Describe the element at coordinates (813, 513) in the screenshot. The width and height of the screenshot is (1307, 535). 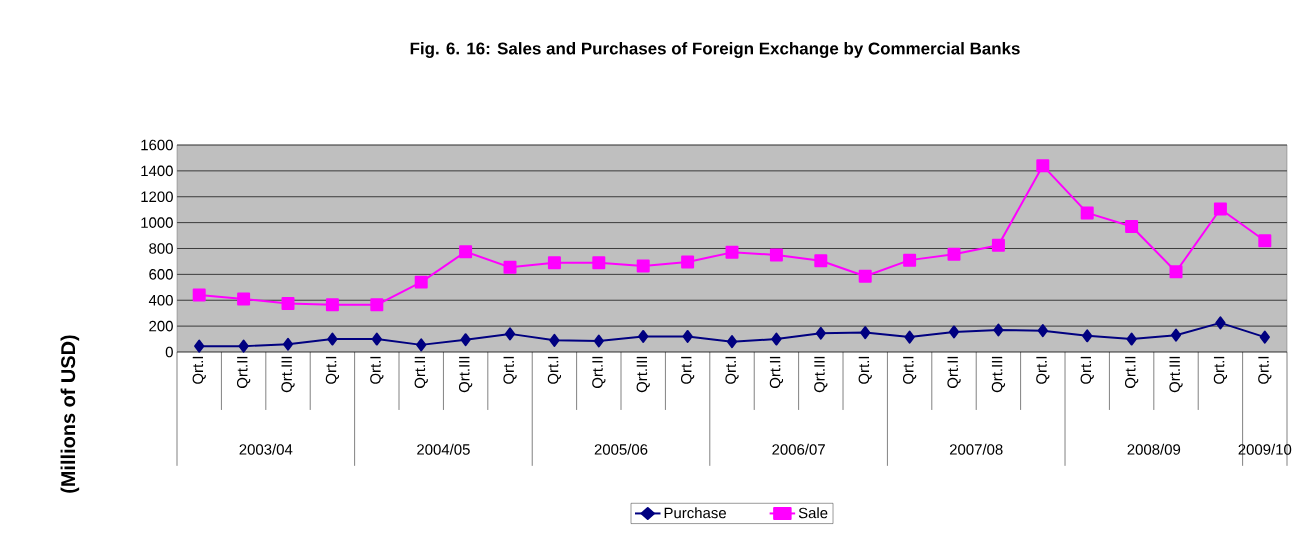
I see `legend-label: Sale` at that location.